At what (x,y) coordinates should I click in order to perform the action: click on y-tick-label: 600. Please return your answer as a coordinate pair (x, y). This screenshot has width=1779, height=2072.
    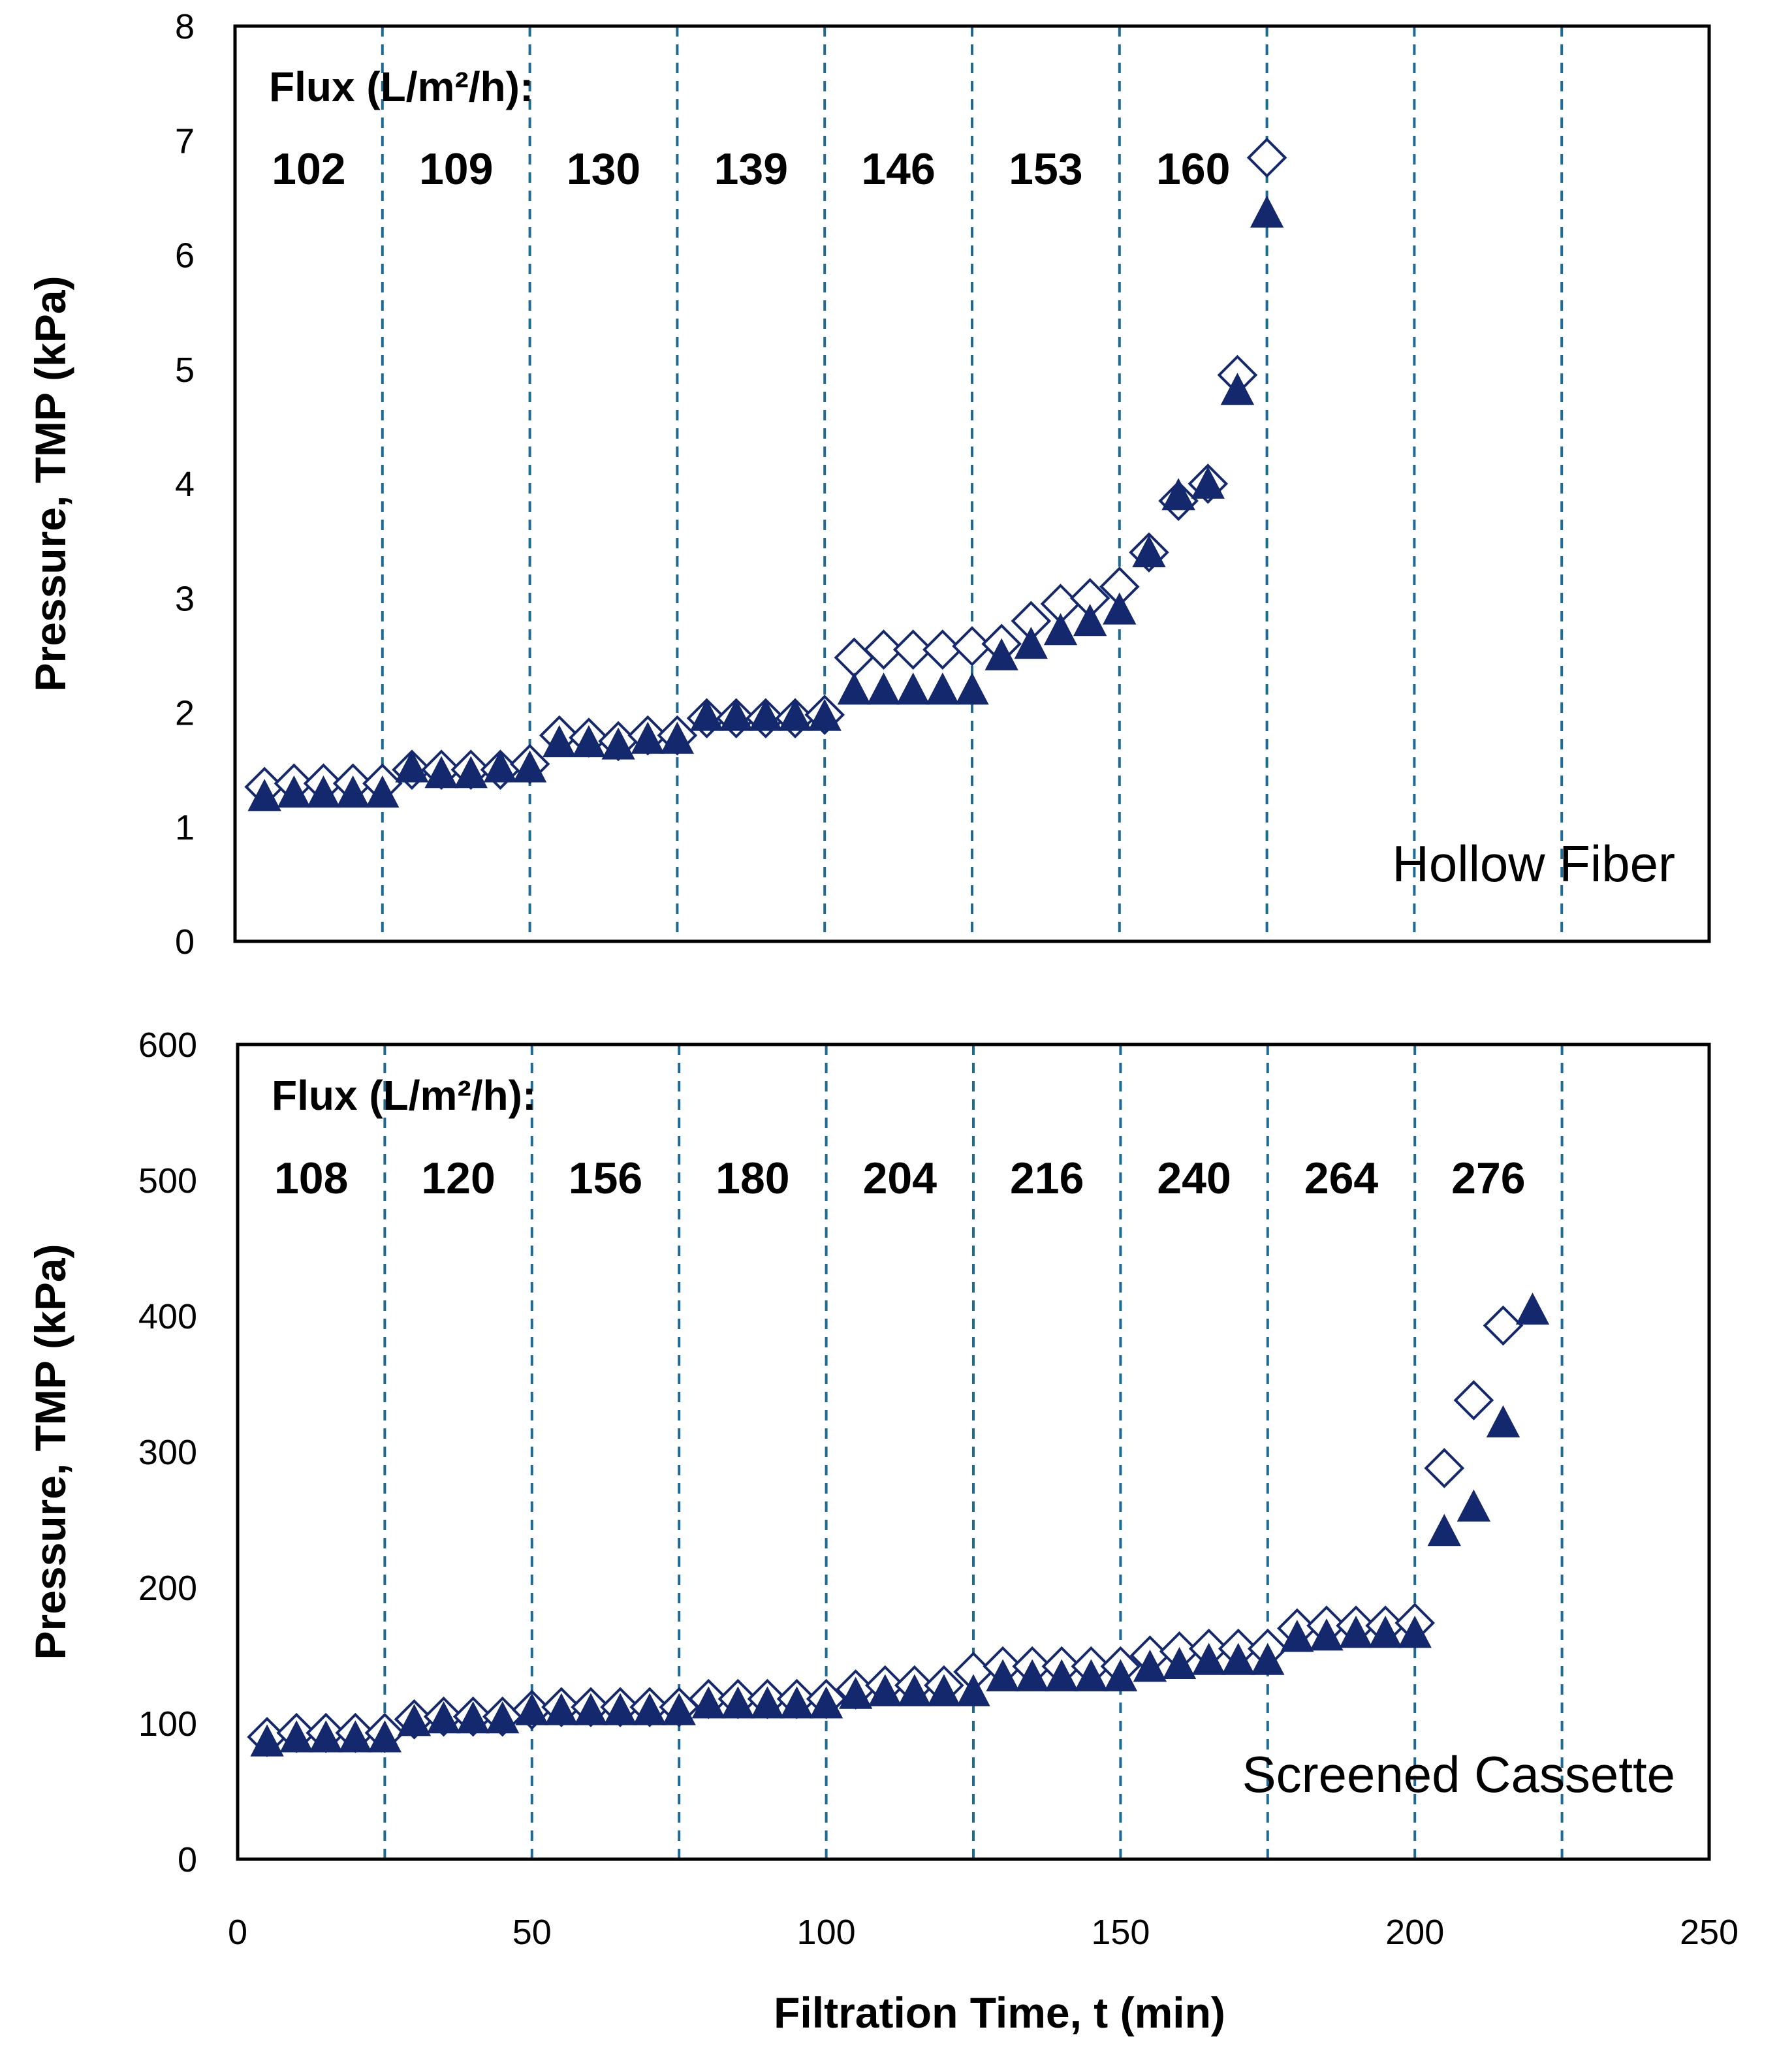
    Looking at the image, I should click on (167, 1045).